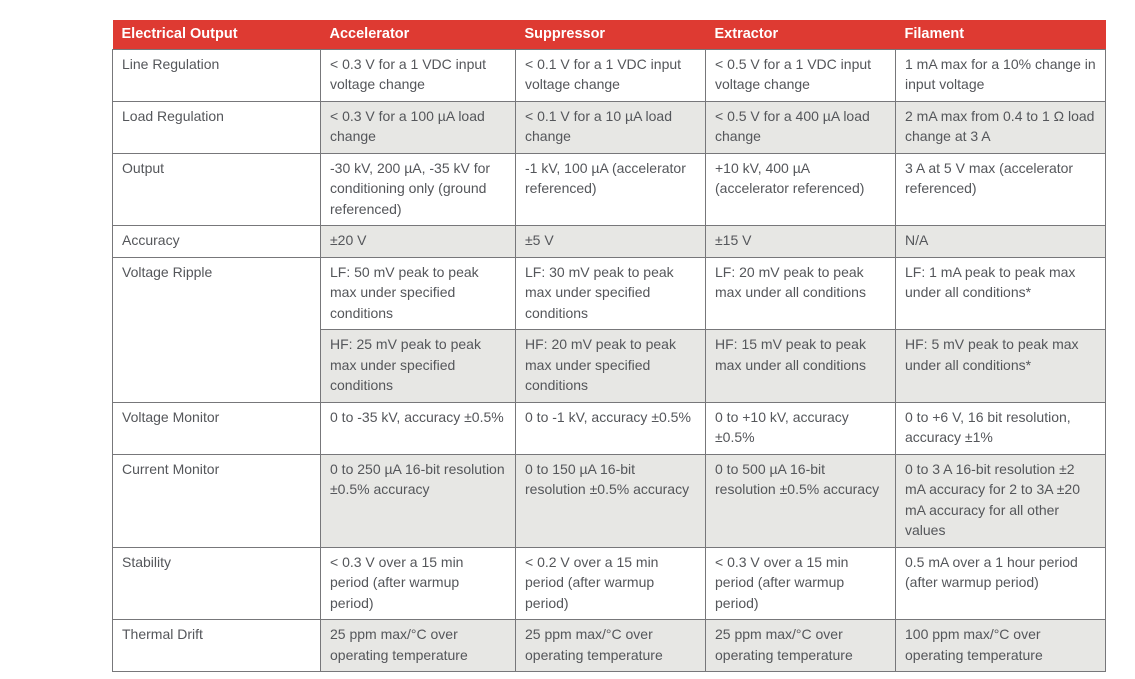 This screenshot has height=679, width=1135. Describe the element at coordinates (800, 645) in the screenshot. I see `spec-cell-thermal-drift-extractor: 25 ppm max/°C over operating temperature` at that location.